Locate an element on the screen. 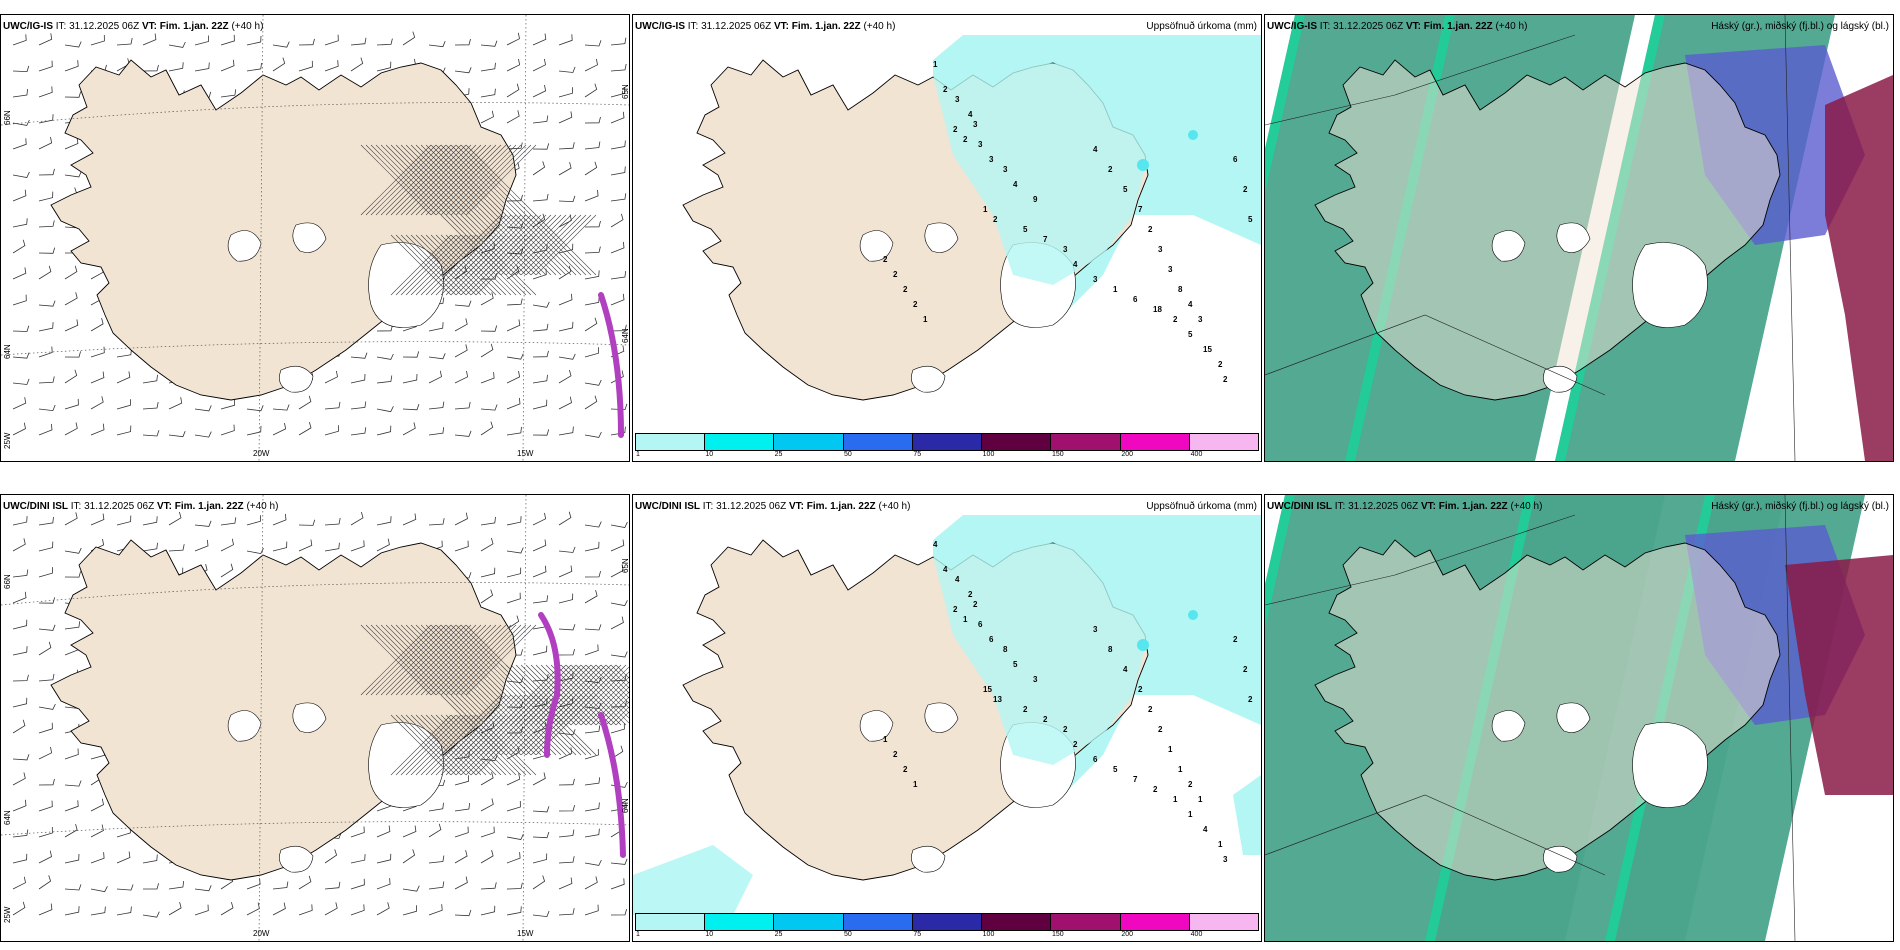  colorbar-label: 150 is located at coordinates (1058, 454).